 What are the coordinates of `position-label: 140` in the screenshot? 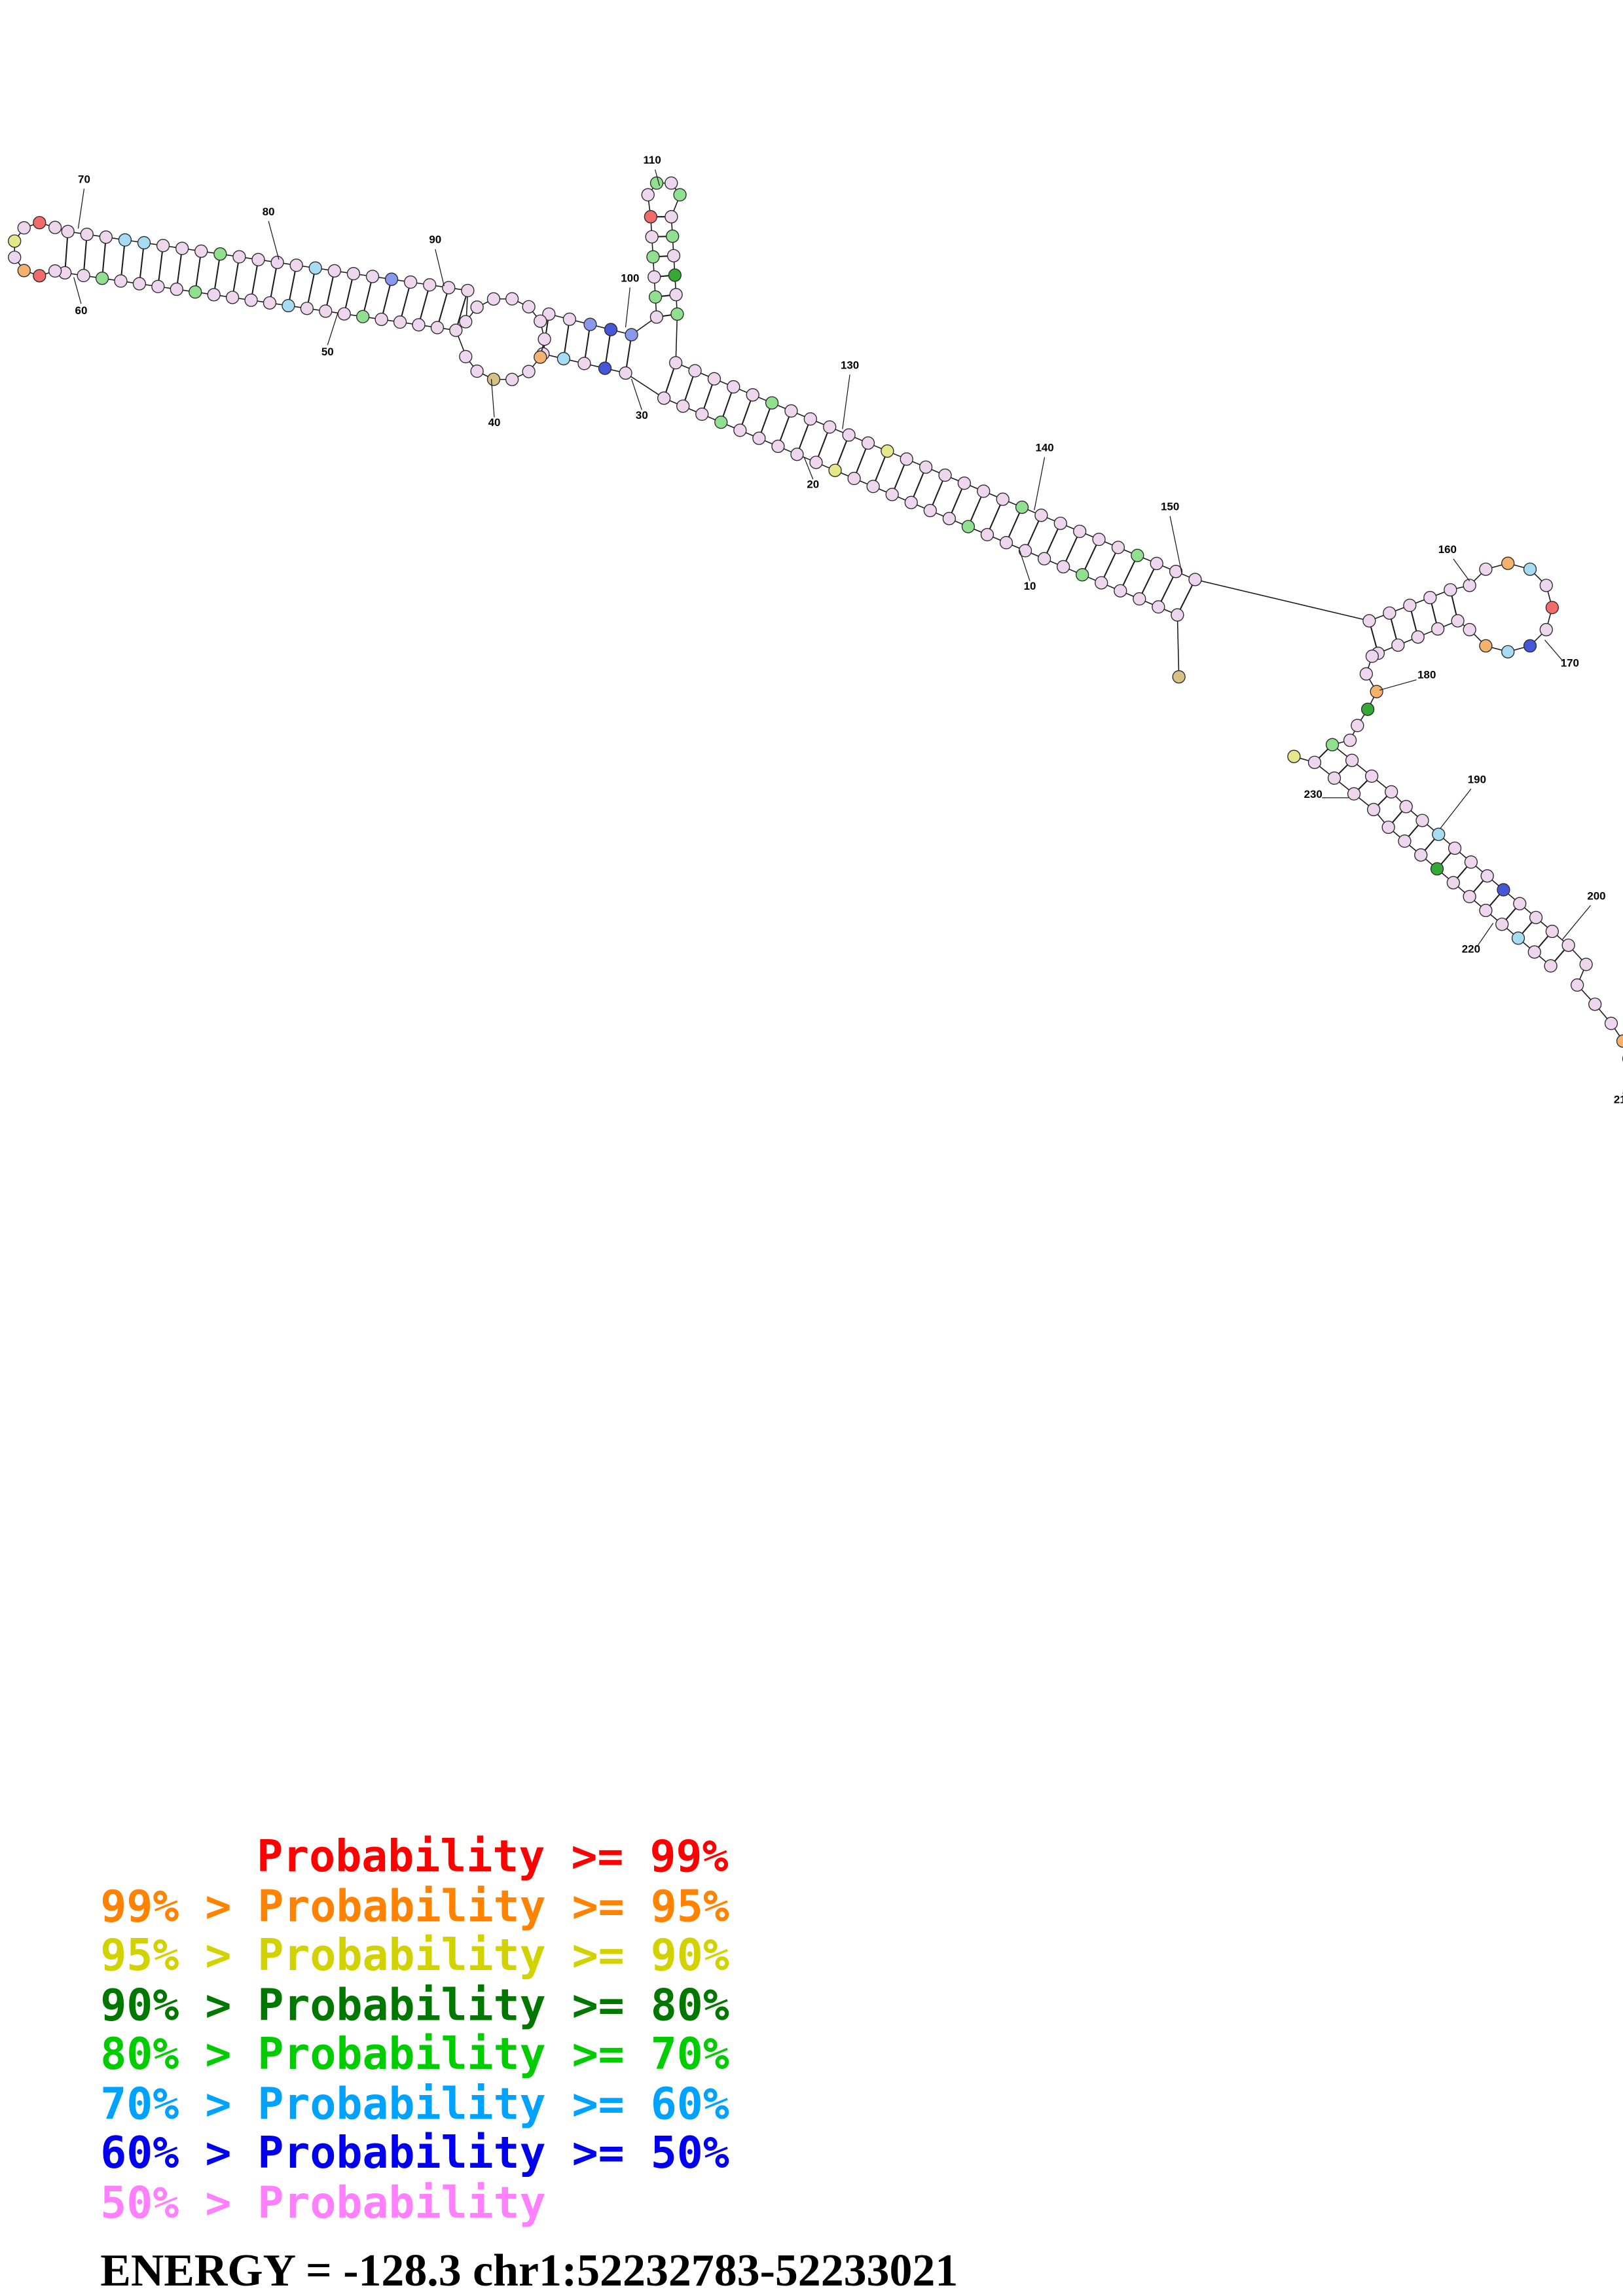 It's located at (1044, 447).